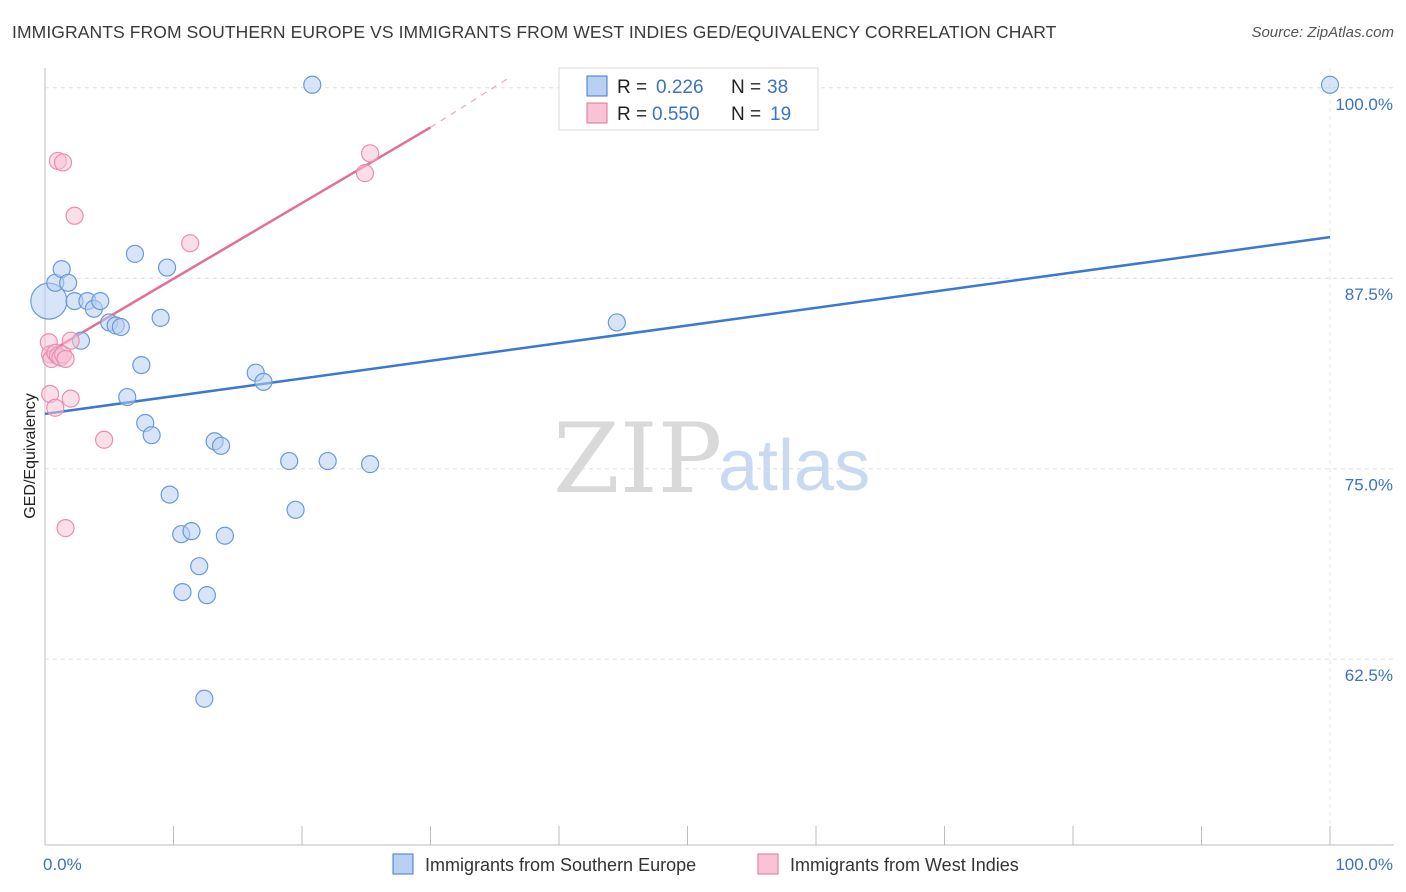 This screenshot has height=892, width=1406. Describe the element at coordinates (777, 87) in the screenshot. I see `legend-n-value-1: 38` at that location.